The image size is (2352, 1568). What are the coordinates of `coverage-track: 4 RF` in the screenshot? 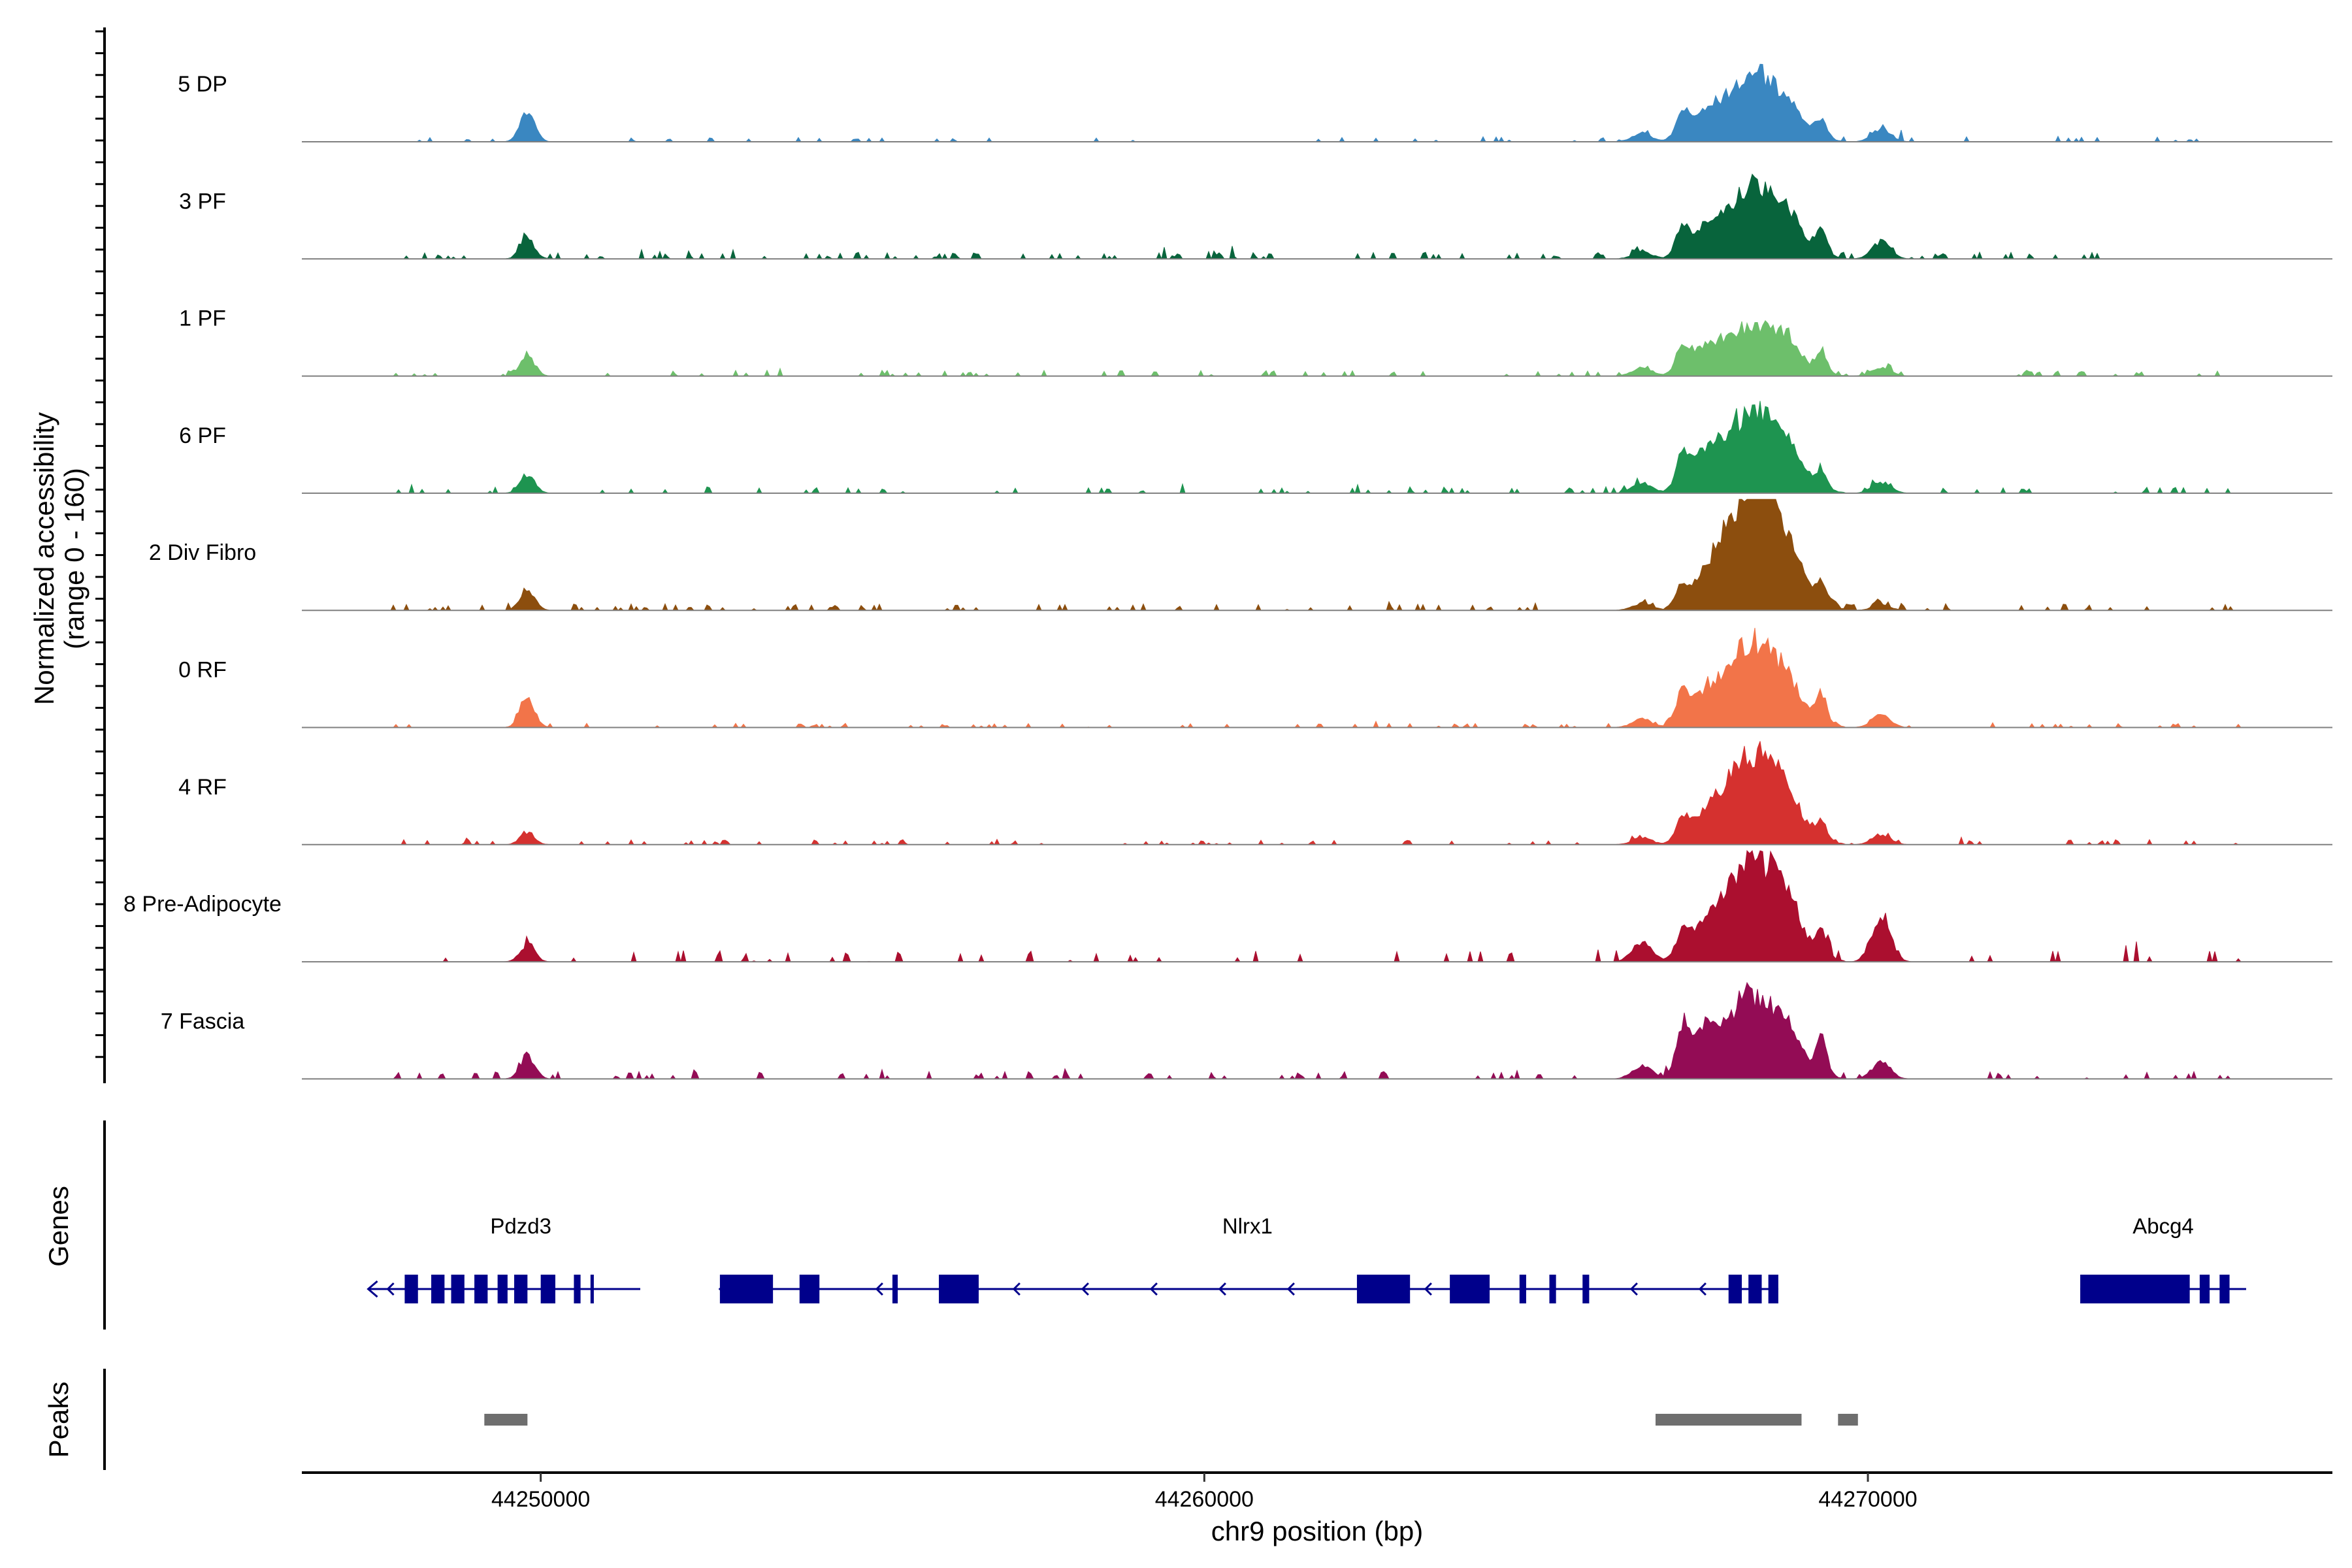 It's located at (1255, 793).